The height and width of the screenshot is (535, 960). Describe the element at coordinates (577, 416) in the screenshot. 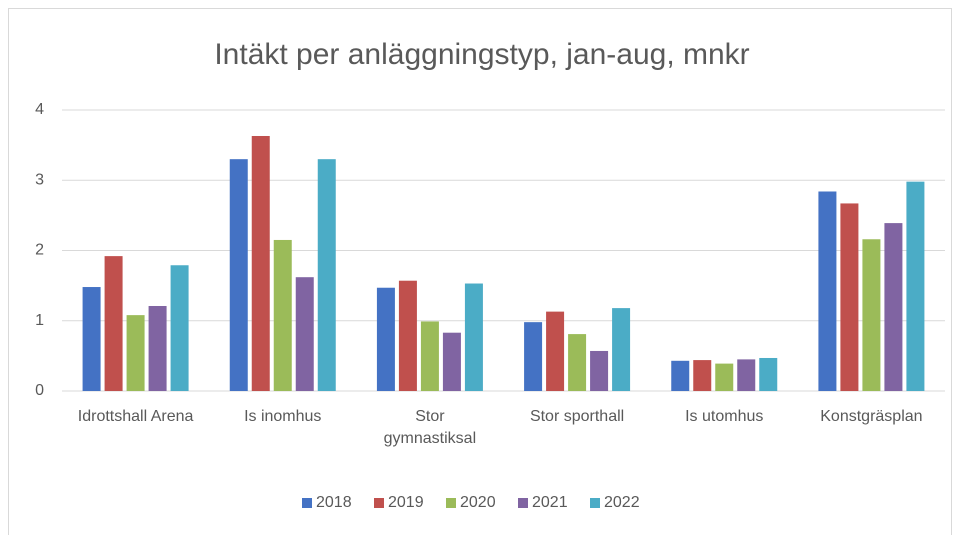

I see `x-tick-label: Stor sporthall` at that location.